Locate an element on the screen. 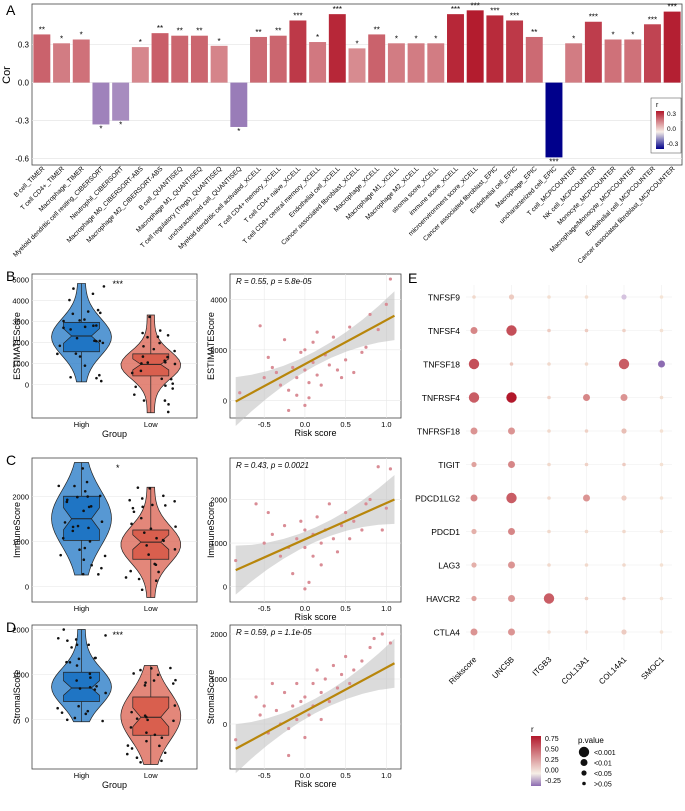 The image size is (685, 811). scatter-xtick-label: -0.5 is located at coordinates (264, 608).